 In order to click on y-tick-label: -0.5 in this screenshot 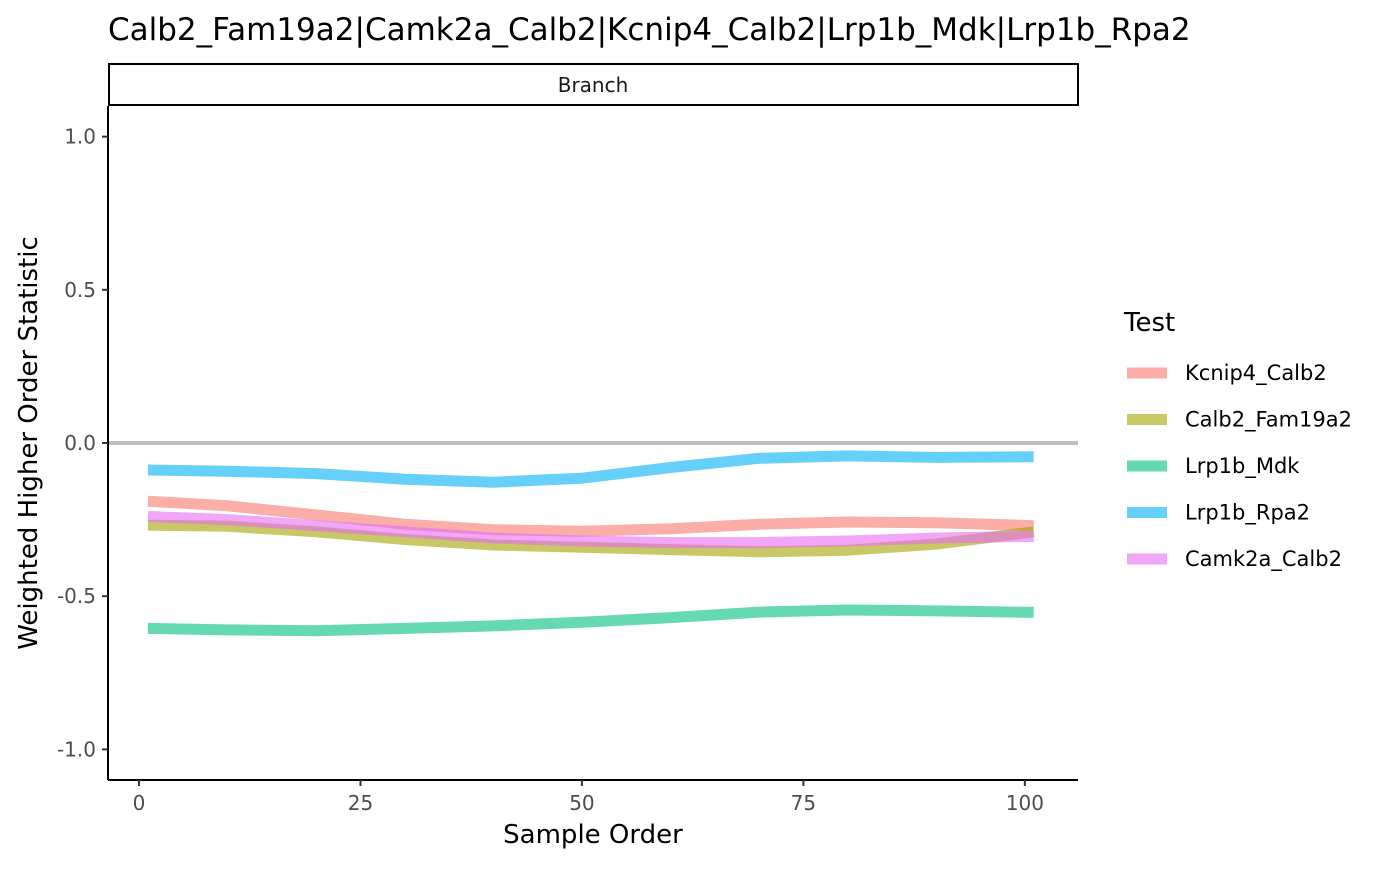, I will do `click(76, 596)`.